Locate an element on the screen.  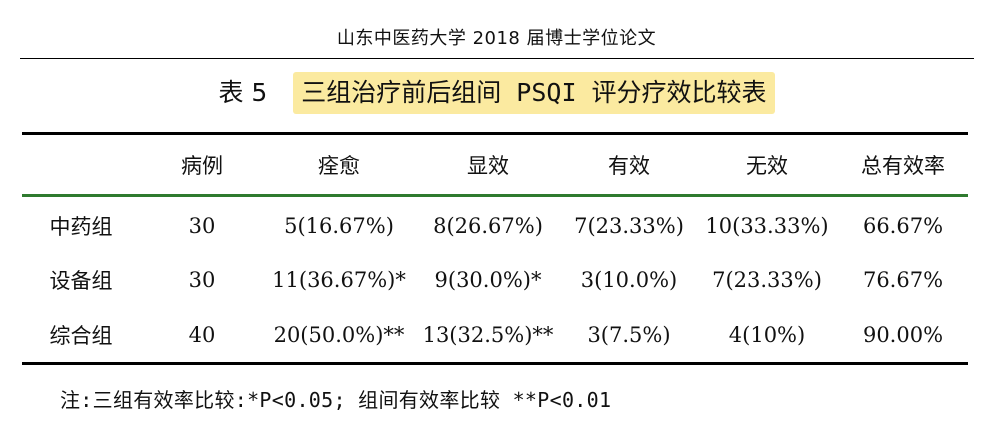
effective-cell: 3(7.5%) is located at coordinates (629, 336).